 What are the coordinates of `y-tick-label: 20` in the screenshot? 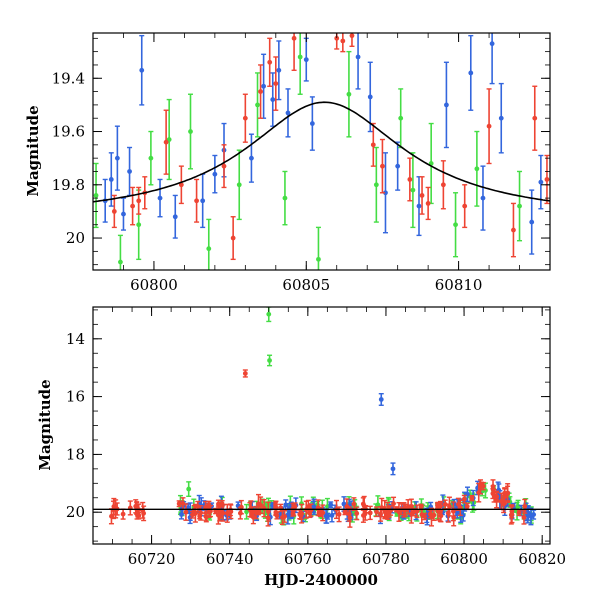 It's located at (75, 512).